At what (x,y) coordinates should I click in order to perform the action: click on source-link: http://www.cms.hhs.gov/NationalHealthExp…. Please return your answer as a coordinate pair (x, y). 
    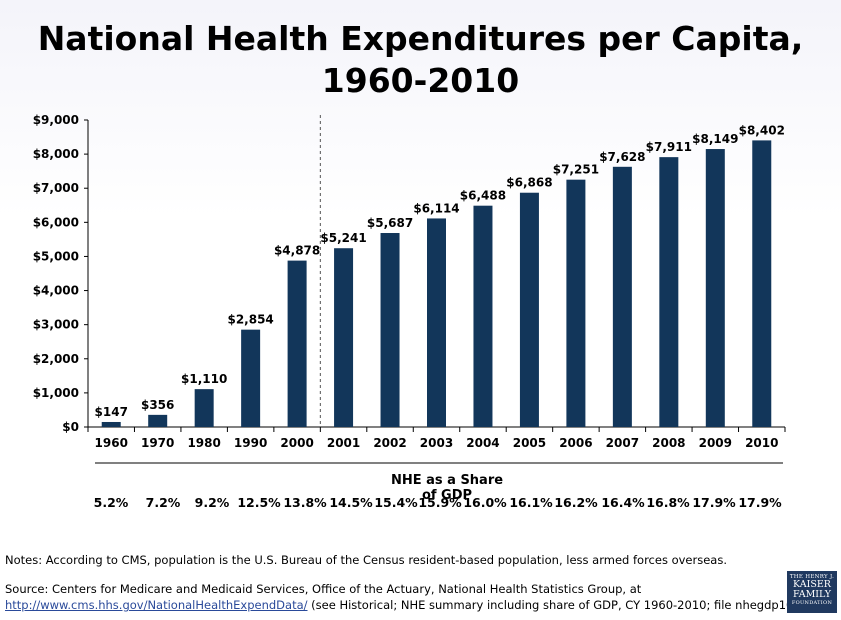
    Looking at the image, I should click on (156, 605).